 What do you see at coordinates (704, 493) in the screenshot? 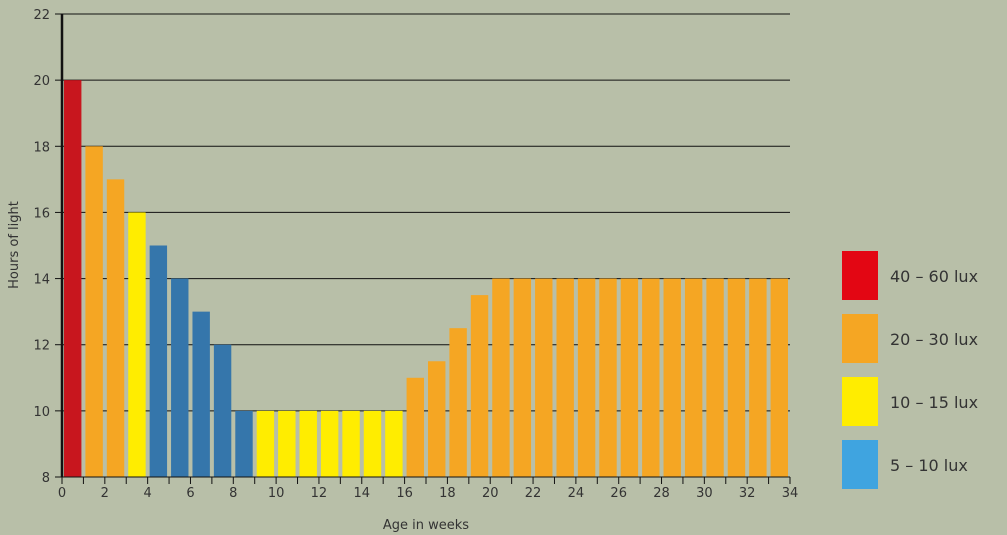
I see `x-tick-label: 30` at bounding box center [704, 493].